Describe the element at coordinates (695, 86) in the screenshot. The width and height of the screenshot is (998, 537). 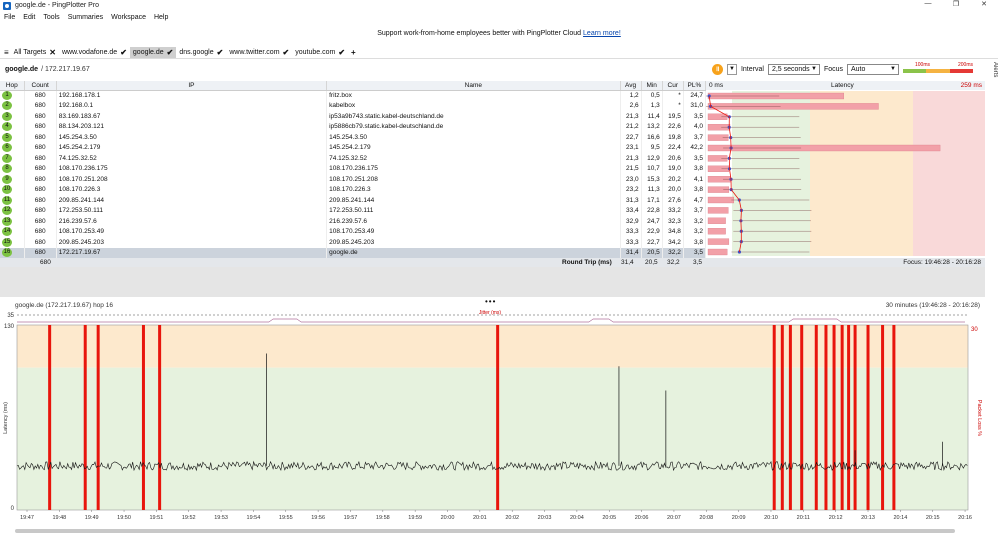
I see `column-pl: PL%` at that location.